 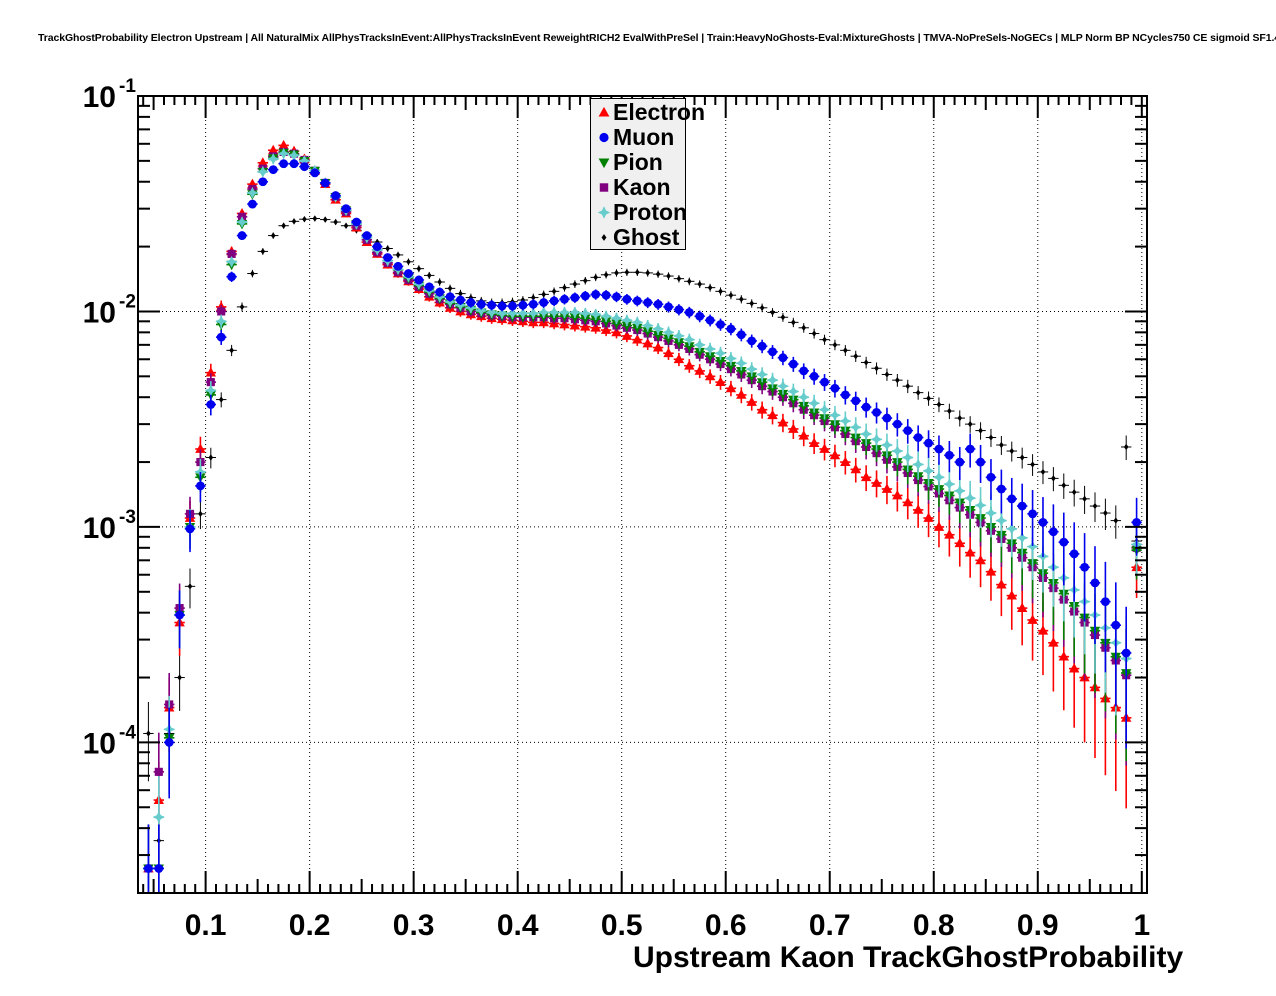 I want to click on x-tick-label: 0.4, so click(x=518, y=925).